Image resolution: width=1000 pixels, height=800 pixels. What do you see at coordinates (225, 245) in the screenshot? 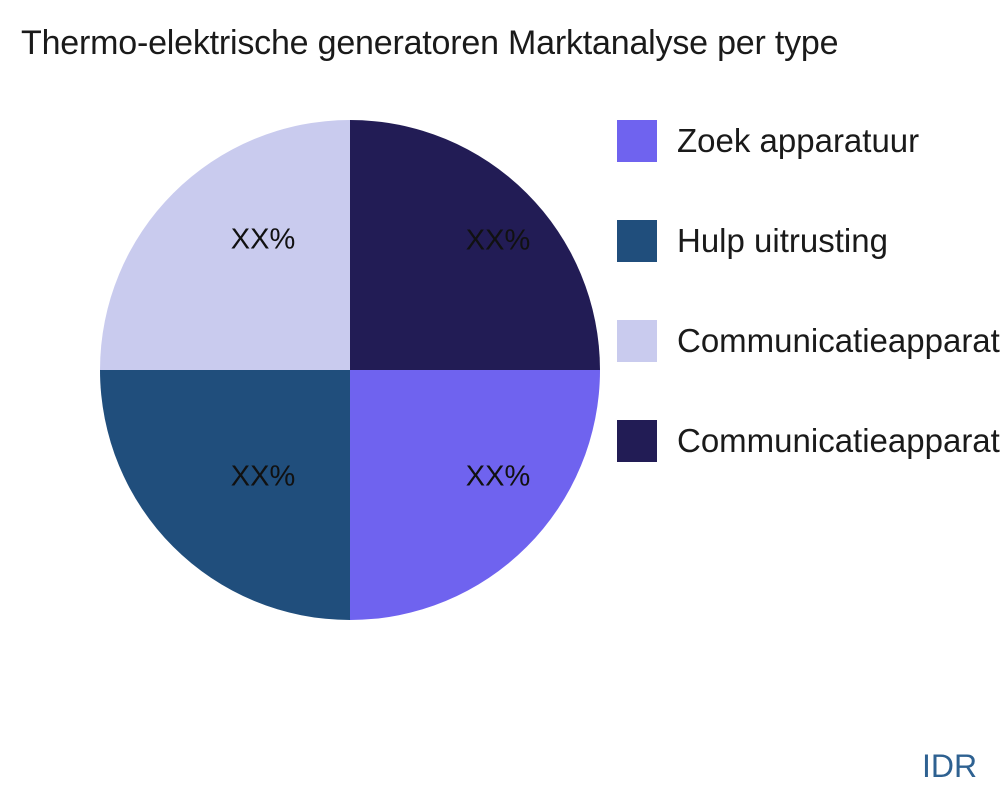
I see `pie-slice-communicatieapparatuur-light` at bounding box center [225, 245].